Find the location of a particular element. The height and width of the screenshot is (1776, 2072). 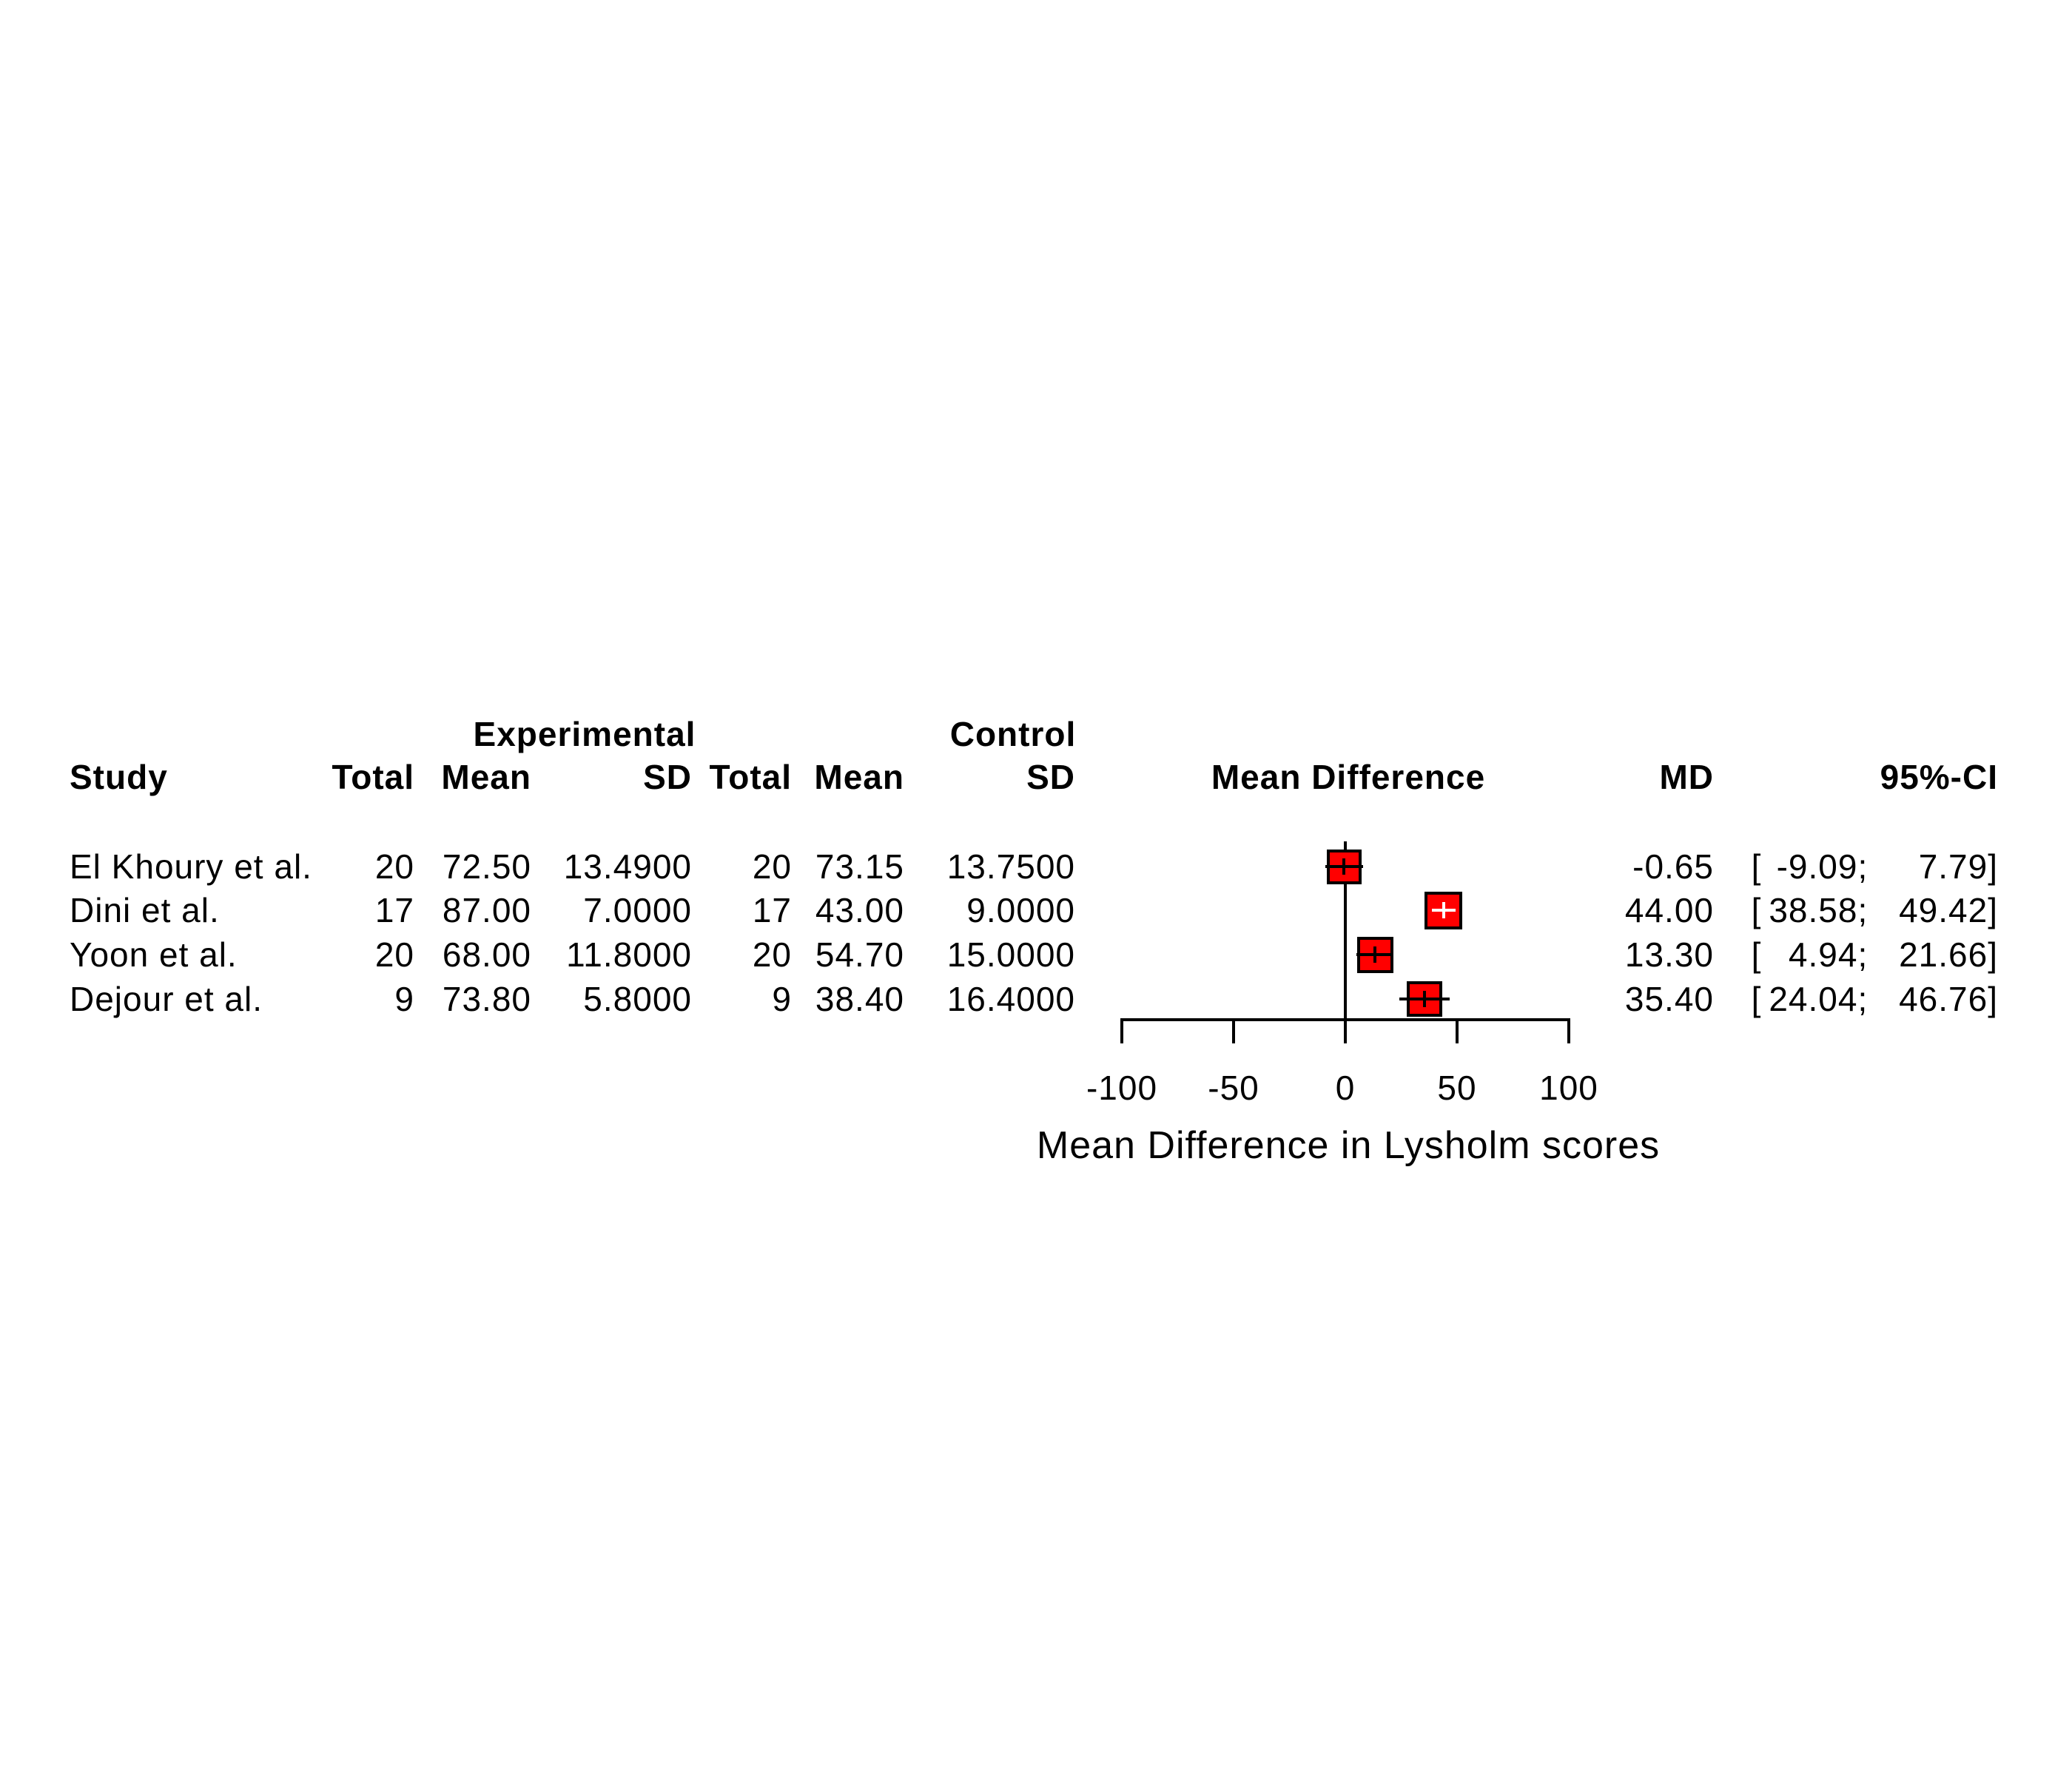

md-value: 13.30 is located at coordinates (1669, 954).